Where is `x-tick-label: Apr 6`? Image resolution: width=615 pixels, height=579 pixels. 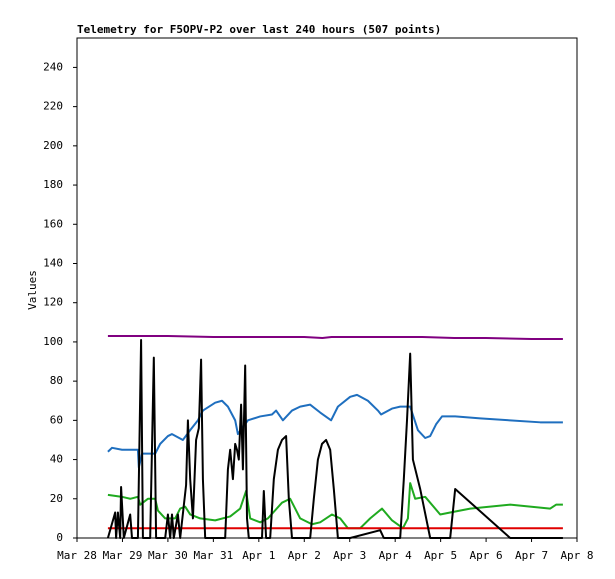
x-tick-label: Apr 6 is located at coordinates (486, 555).